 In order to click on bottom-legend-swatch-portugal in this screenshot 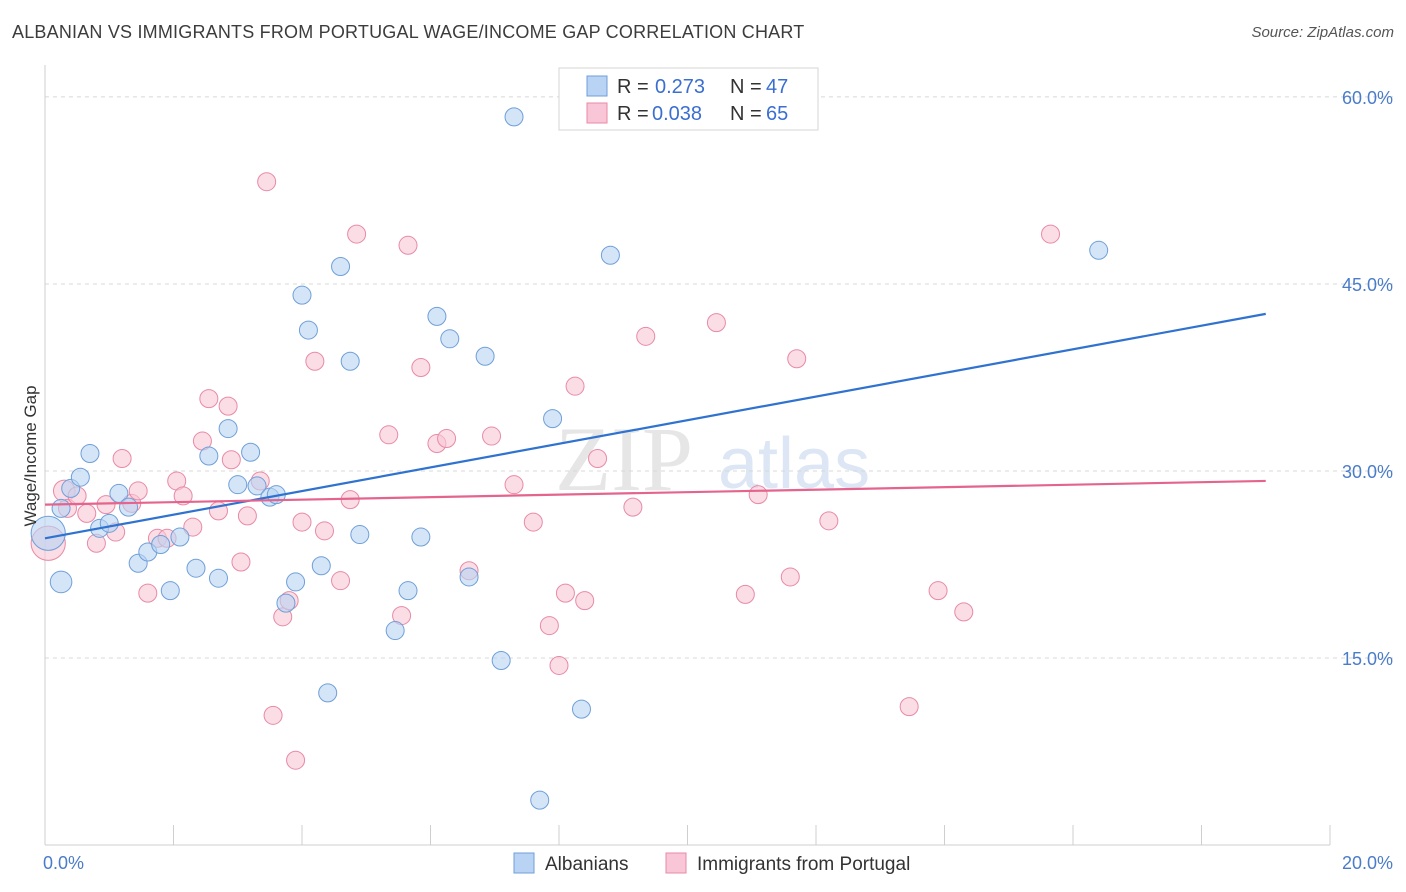, I will do `click(676, 863)`.